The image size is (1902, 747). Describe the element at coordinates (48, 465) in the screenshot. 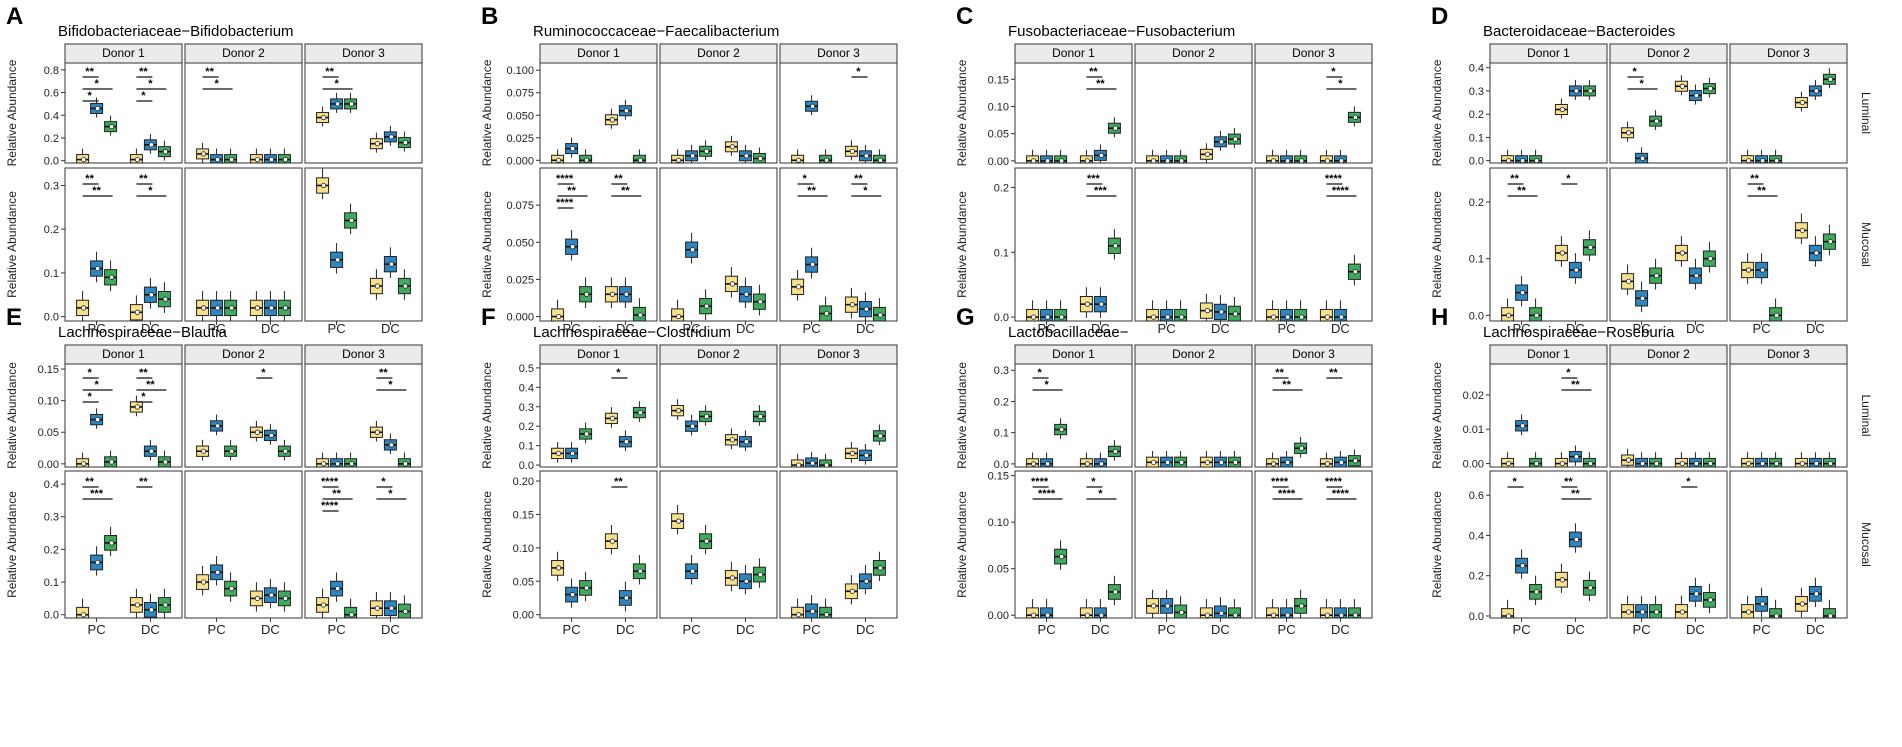

I see `y-tick-label: 0.00` at that location.